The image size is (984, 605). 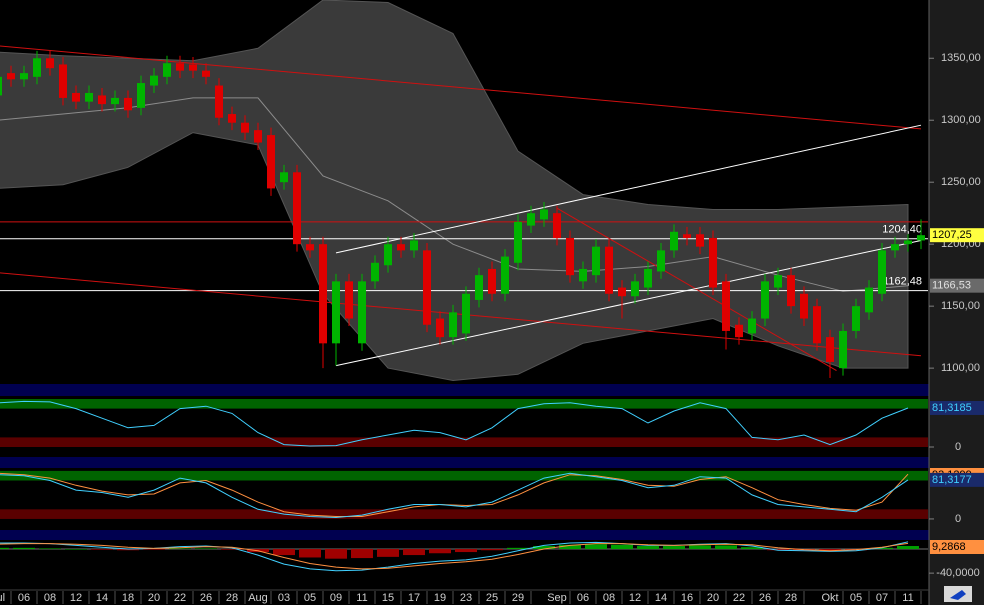 What do you see at coordinates (284, 598) in the screenshot?
I see `date-label: 03` at bounding box center [284, 598].